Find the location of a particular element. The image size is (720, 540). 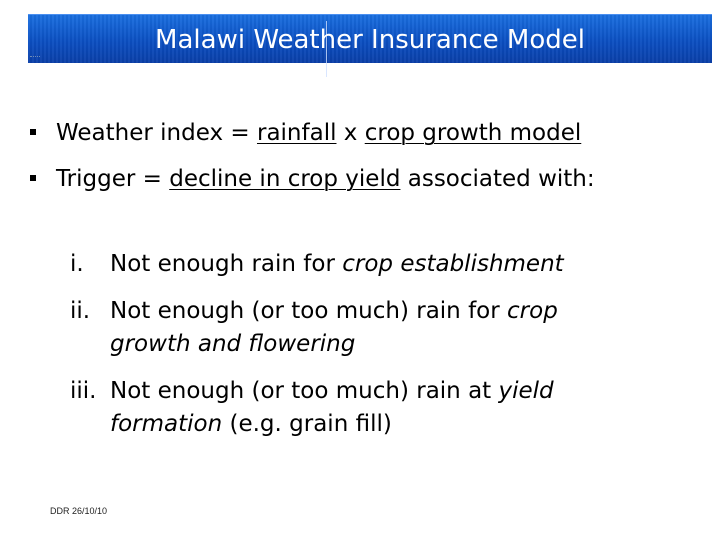

title-bar: Malawi Weather Insurance Model is located at coordinates (370, 45).